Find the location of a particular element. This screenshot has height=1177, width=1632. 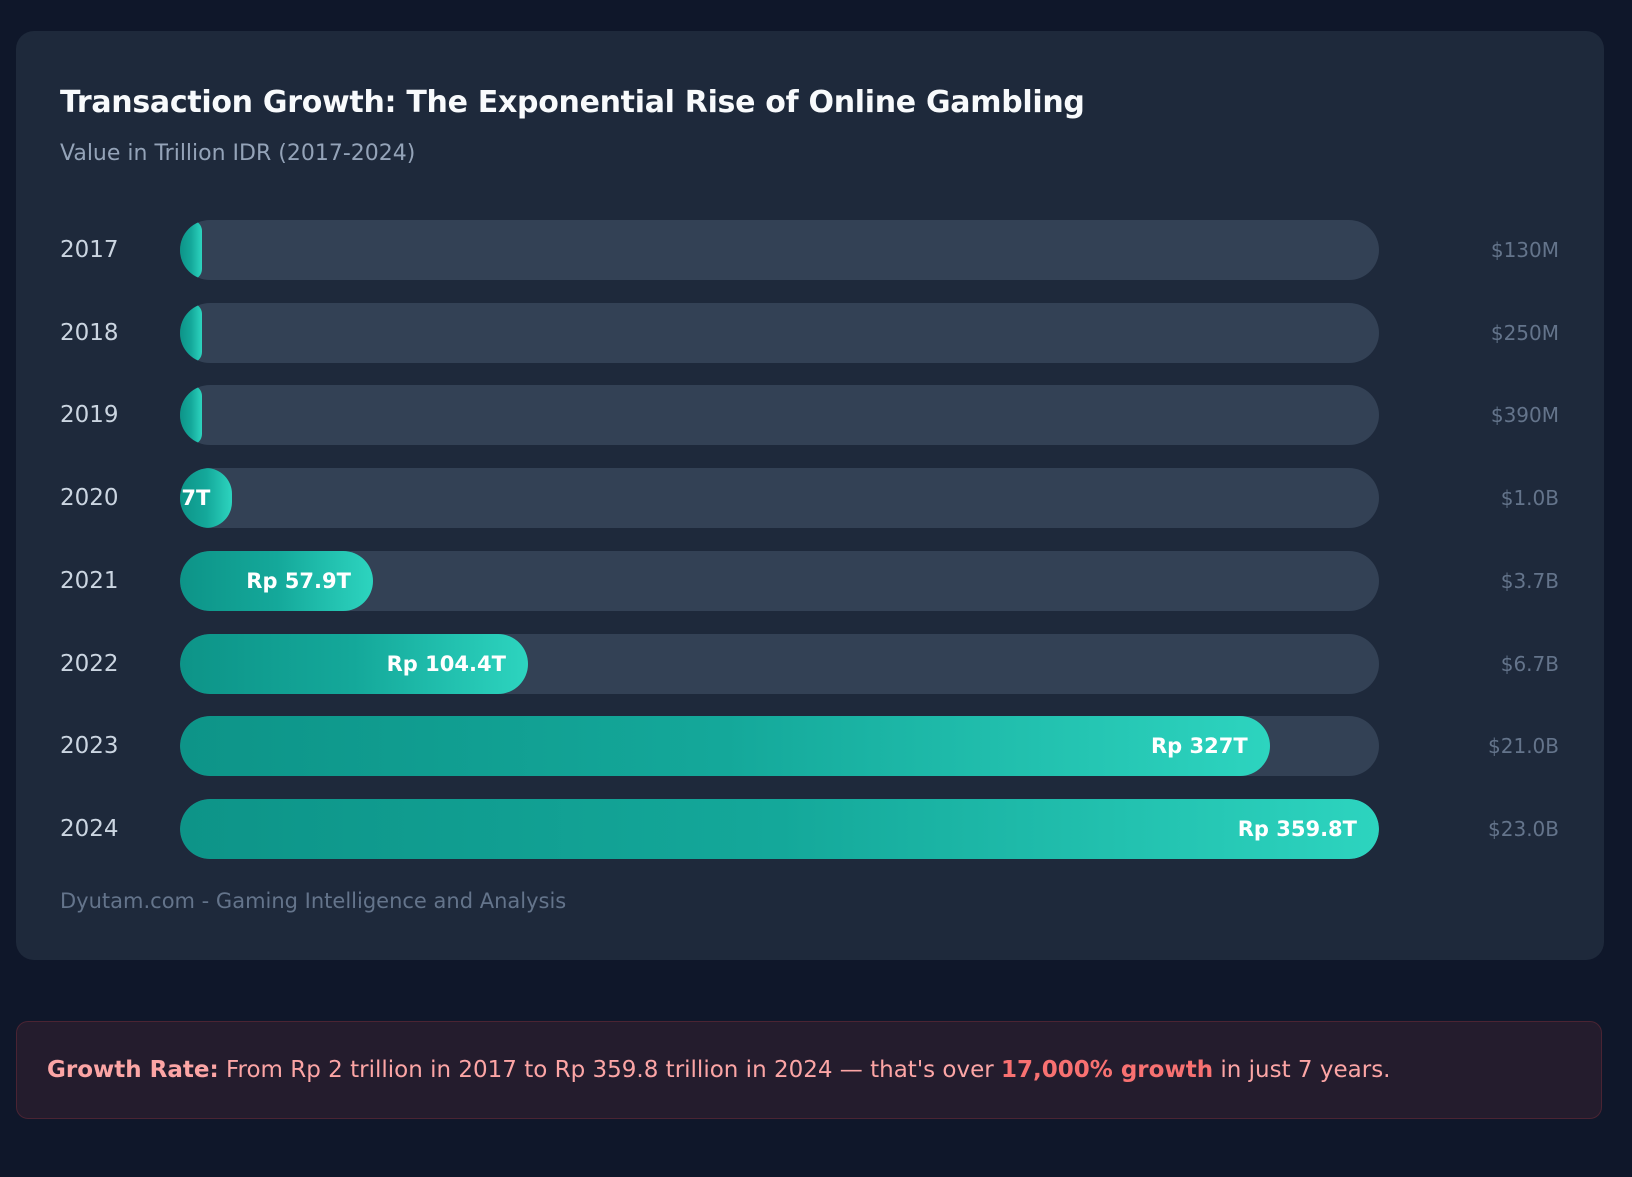

callout-text-2: in just 7 years. is located at coordinates (1302, 1070).